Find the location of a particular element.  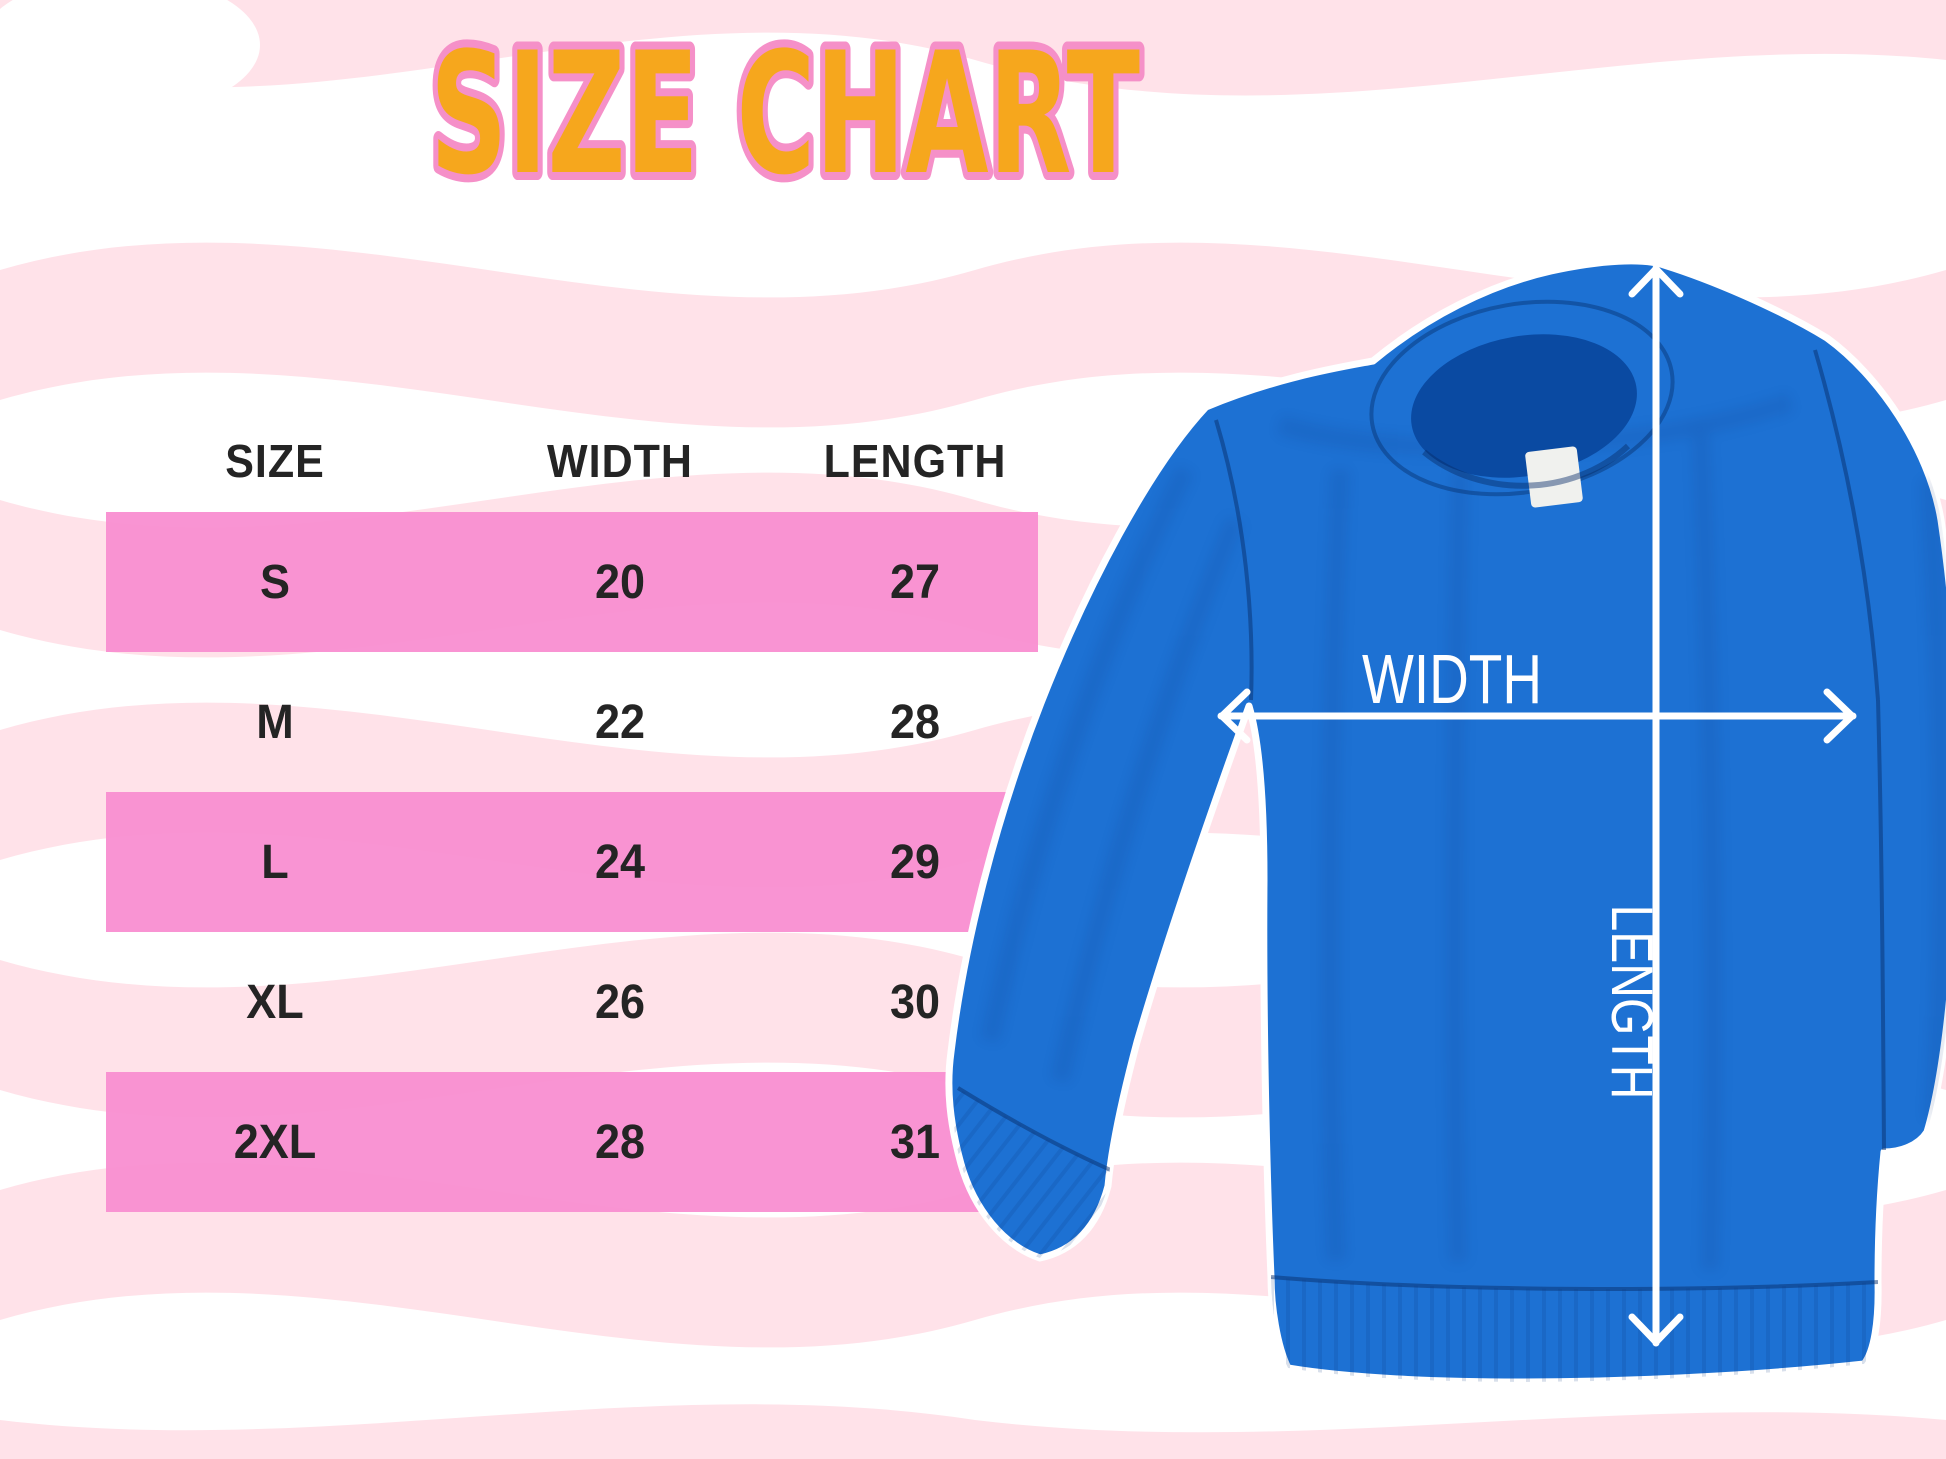

cell-size: S is located at coordinates (275, 581).